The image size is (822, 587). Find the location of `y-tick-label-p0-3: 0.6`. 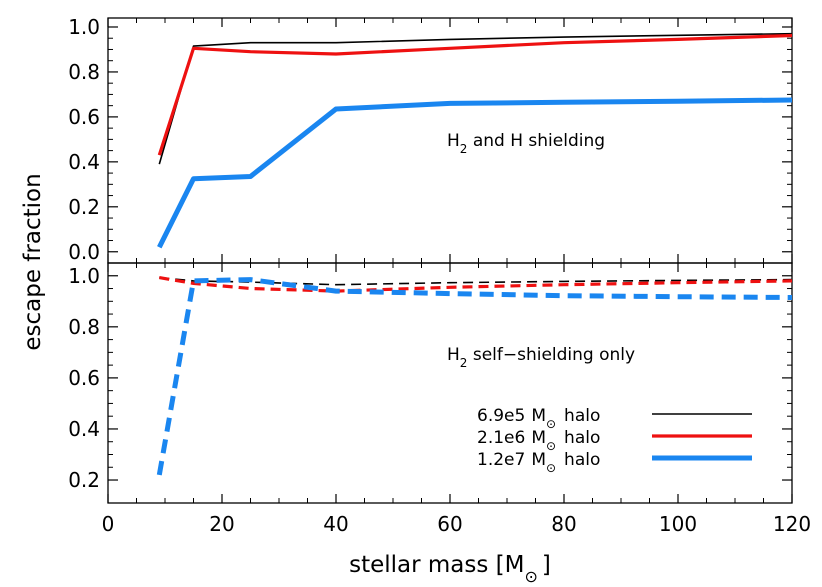

y-tick-label-p0-3: 0.6 is located at coordinates (84, 117).